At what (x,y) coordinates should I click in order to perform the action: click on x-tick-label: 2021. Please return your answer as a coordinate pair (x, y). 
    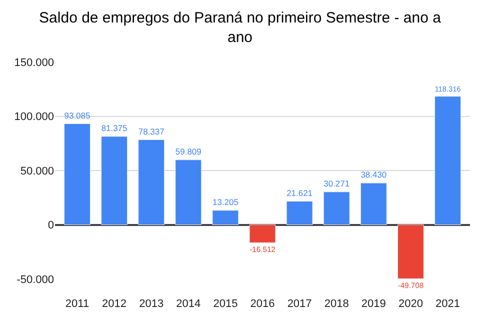
    Looking at the image, I should click on (448, 304).